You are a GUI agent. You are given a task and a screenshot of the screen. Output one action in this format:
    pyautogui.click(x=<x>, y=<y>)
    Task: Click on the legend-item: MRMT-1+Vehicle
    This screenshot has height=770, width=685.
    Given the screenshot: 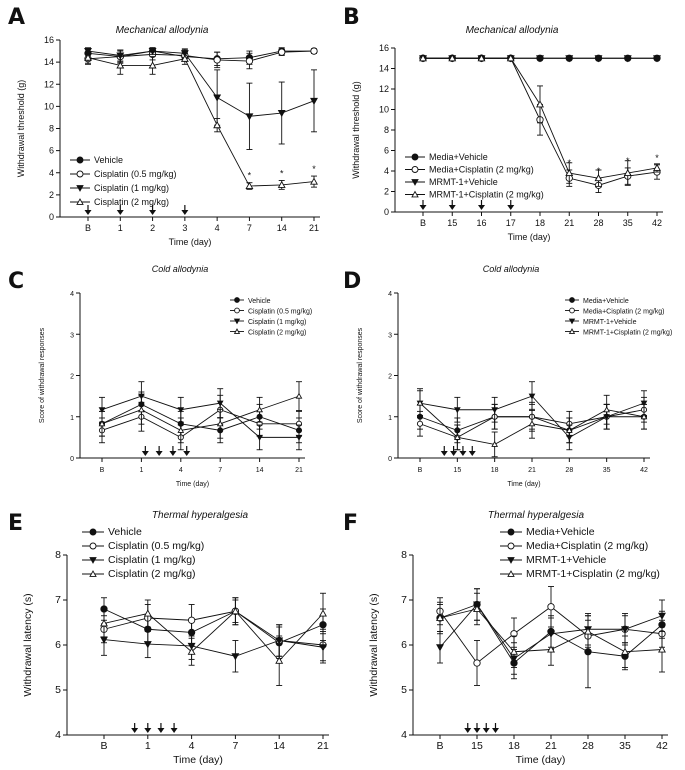 What is the action you would take?
    pyautogui.click(x=553, y=560)
    